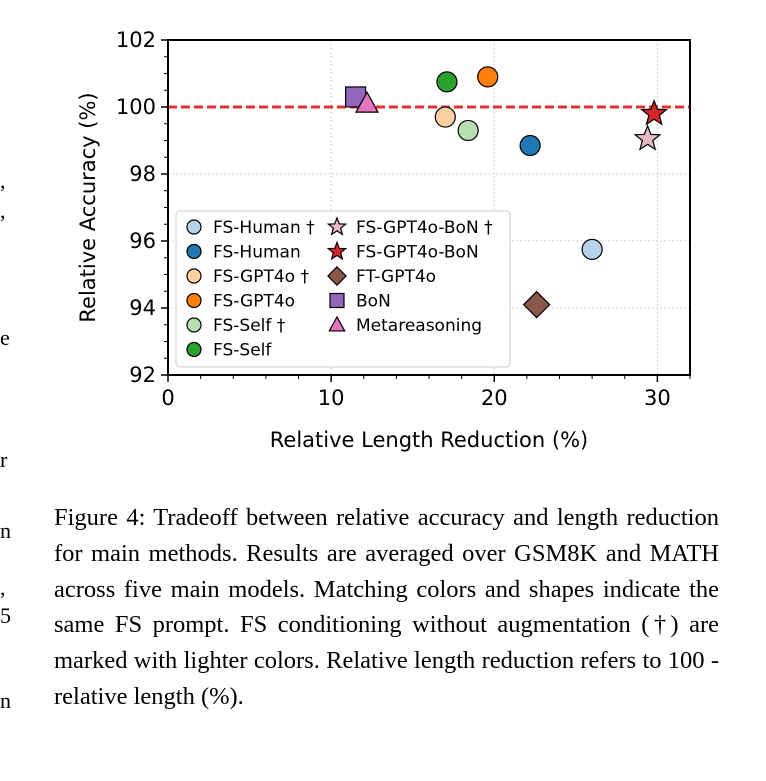 The image size is (766, 781). Describe the element at coordinates (5, 615) in the screenshot. I see `margin-fragment: 5` at that location.